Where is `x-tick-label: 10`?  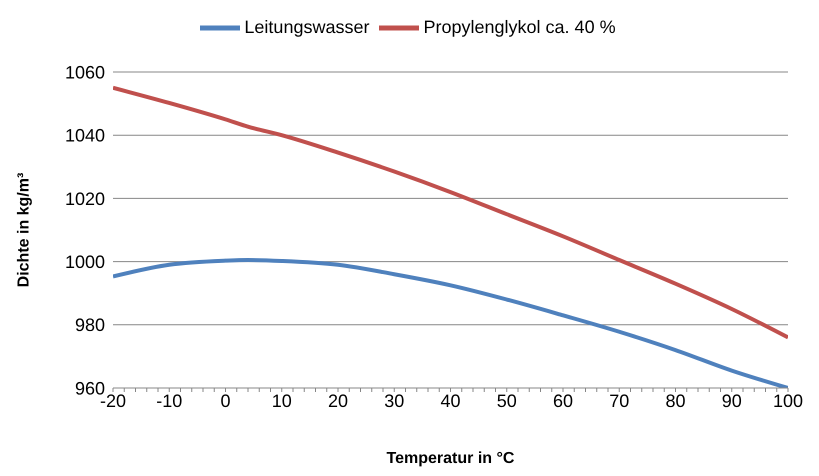
x-tick-label: 10 is located at coordinates (282, 400).